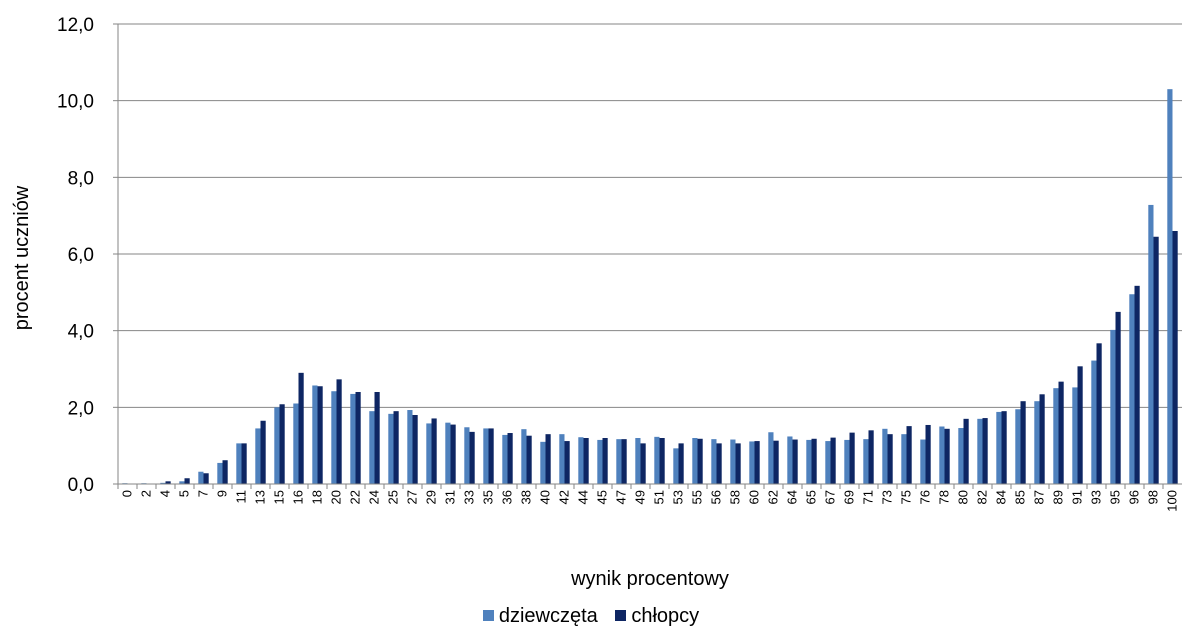 This screenshot has height=633, width=1182. Describe the element at coordinates (1153, 497) in the screenshot. I see `x-tick-label: 98` at that location.